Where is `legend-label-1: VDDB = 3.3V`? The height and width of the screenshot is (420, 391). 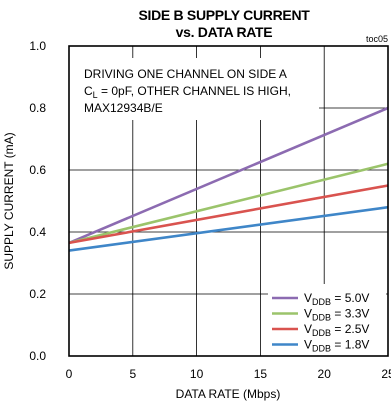
legend-label-1: VDDB = 3.3V is located at coordinates (336, 315).